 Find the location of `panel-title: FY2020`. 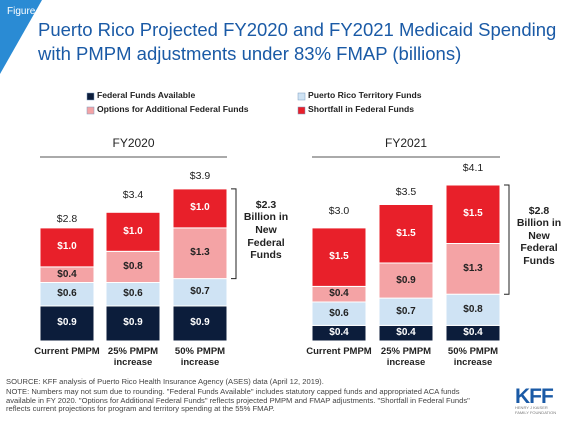

panel-title: FY2020 is located at coordinates (133, 143).